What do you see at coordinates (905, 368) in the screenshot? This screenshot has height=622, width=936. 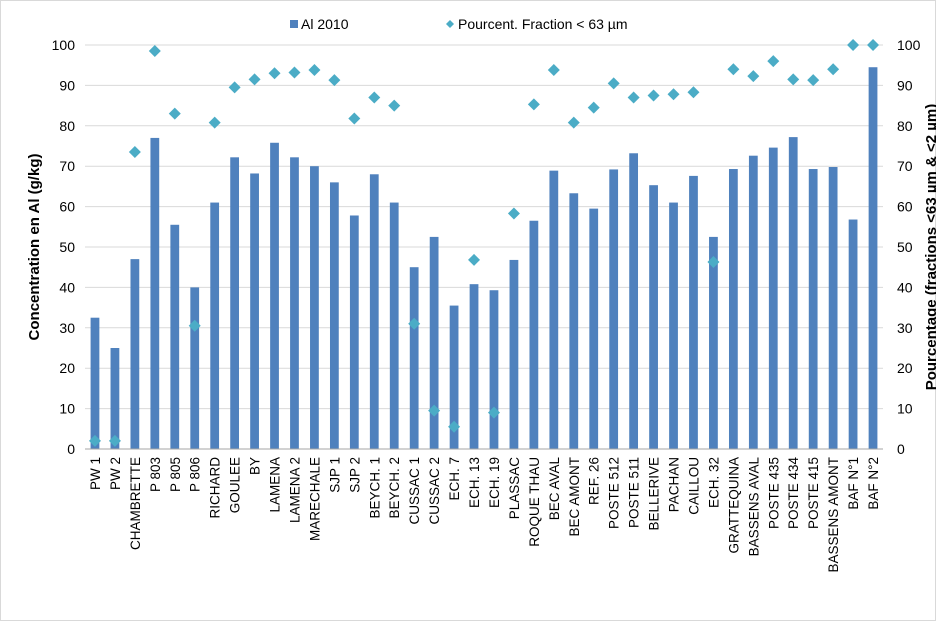 I see `y2-tick-label: 20` at bounding box center [905, 368].